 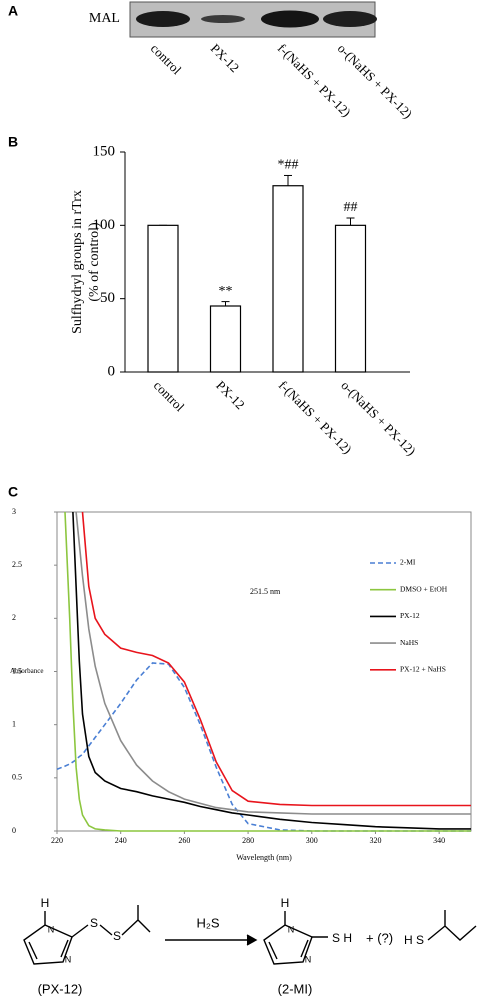 I want to click on atom: S H, so click(x=342, y=938).